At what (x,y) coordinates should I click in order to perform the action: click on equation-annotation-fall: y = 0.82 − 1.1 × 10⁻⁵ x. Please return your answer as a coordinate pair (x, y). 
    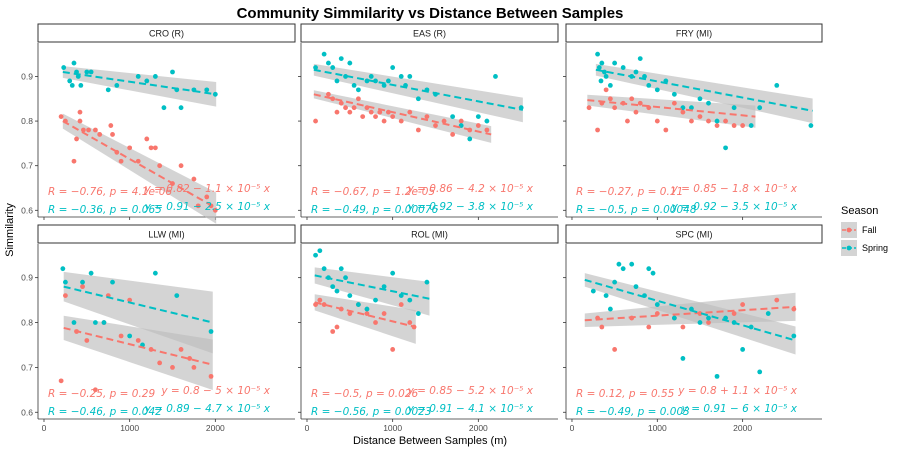
    Looking at the image, I should click on (207, 189).